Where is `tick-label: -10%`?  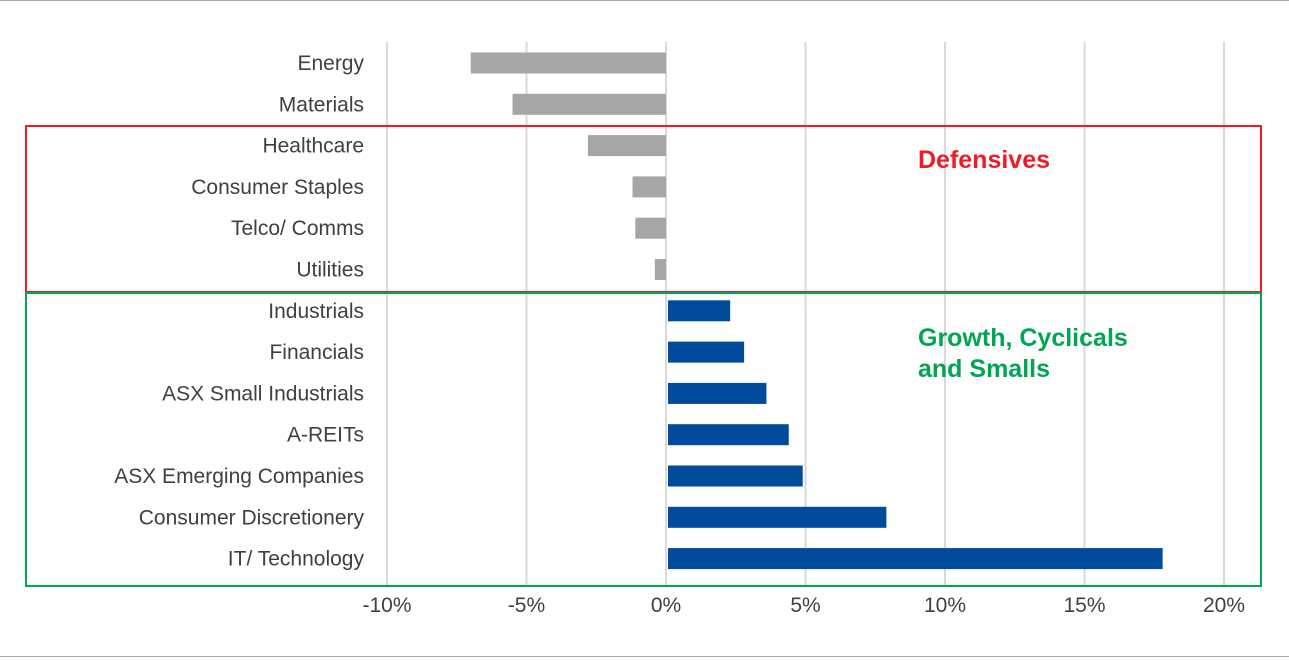
tick-label: -10% is located at coordinates (386, 605).